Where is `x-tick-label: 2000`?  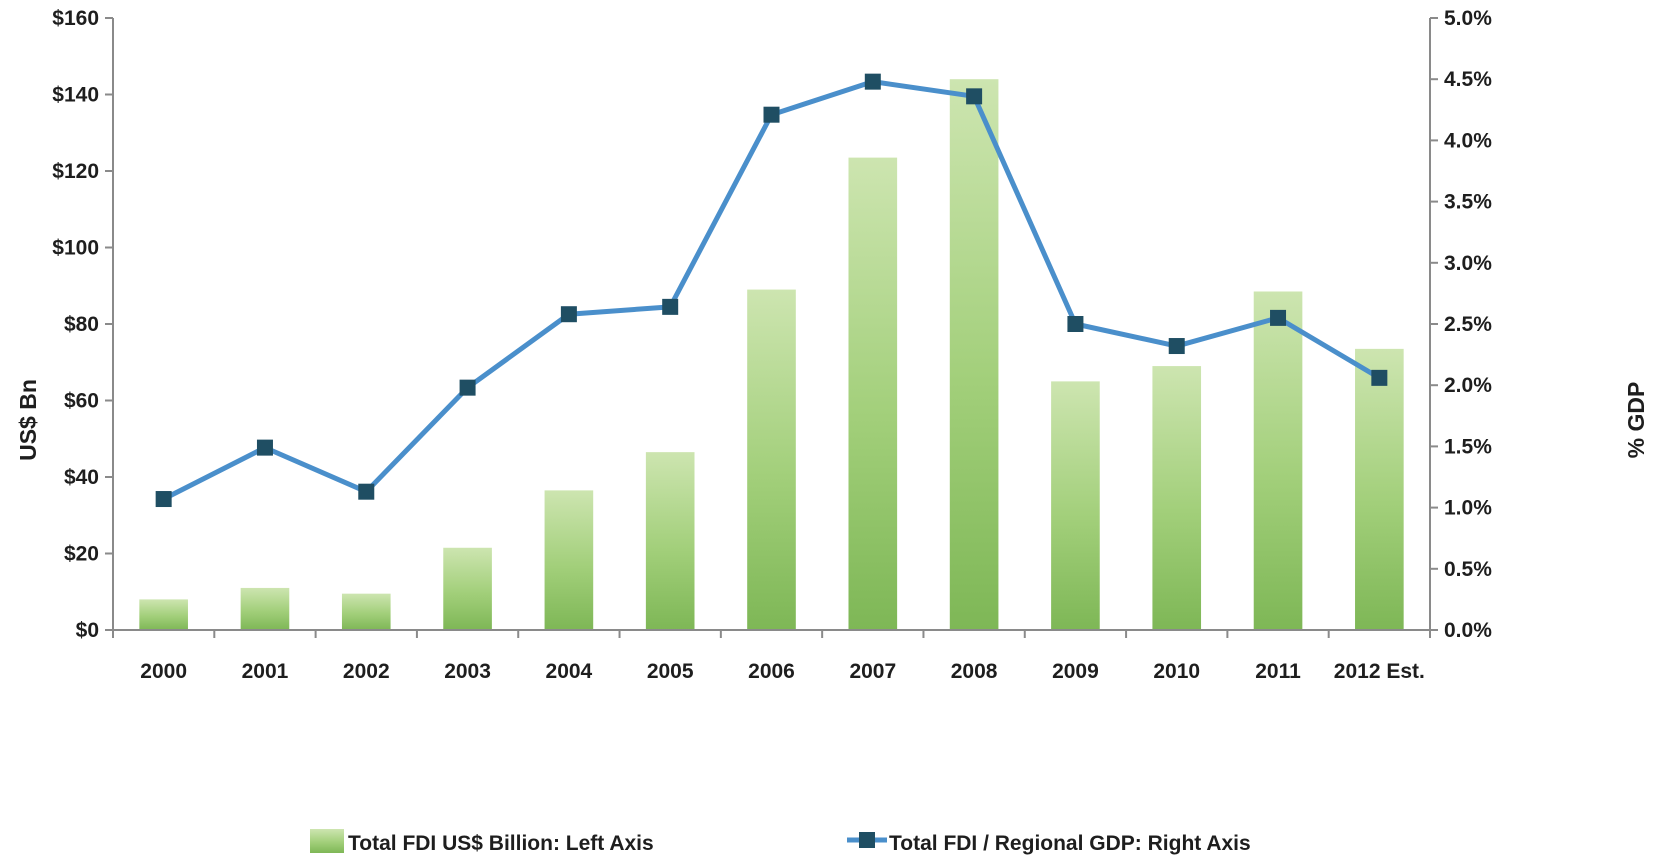
x-tick-label: 2000 is located at coordinates (163, 671).